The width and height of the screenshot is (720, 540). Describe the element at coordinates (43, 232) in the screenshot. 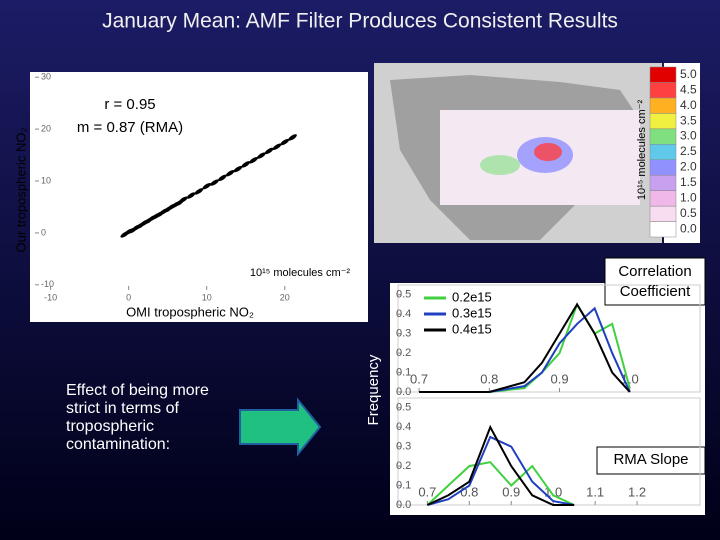

I see `y-tick-label: 0` at that location.